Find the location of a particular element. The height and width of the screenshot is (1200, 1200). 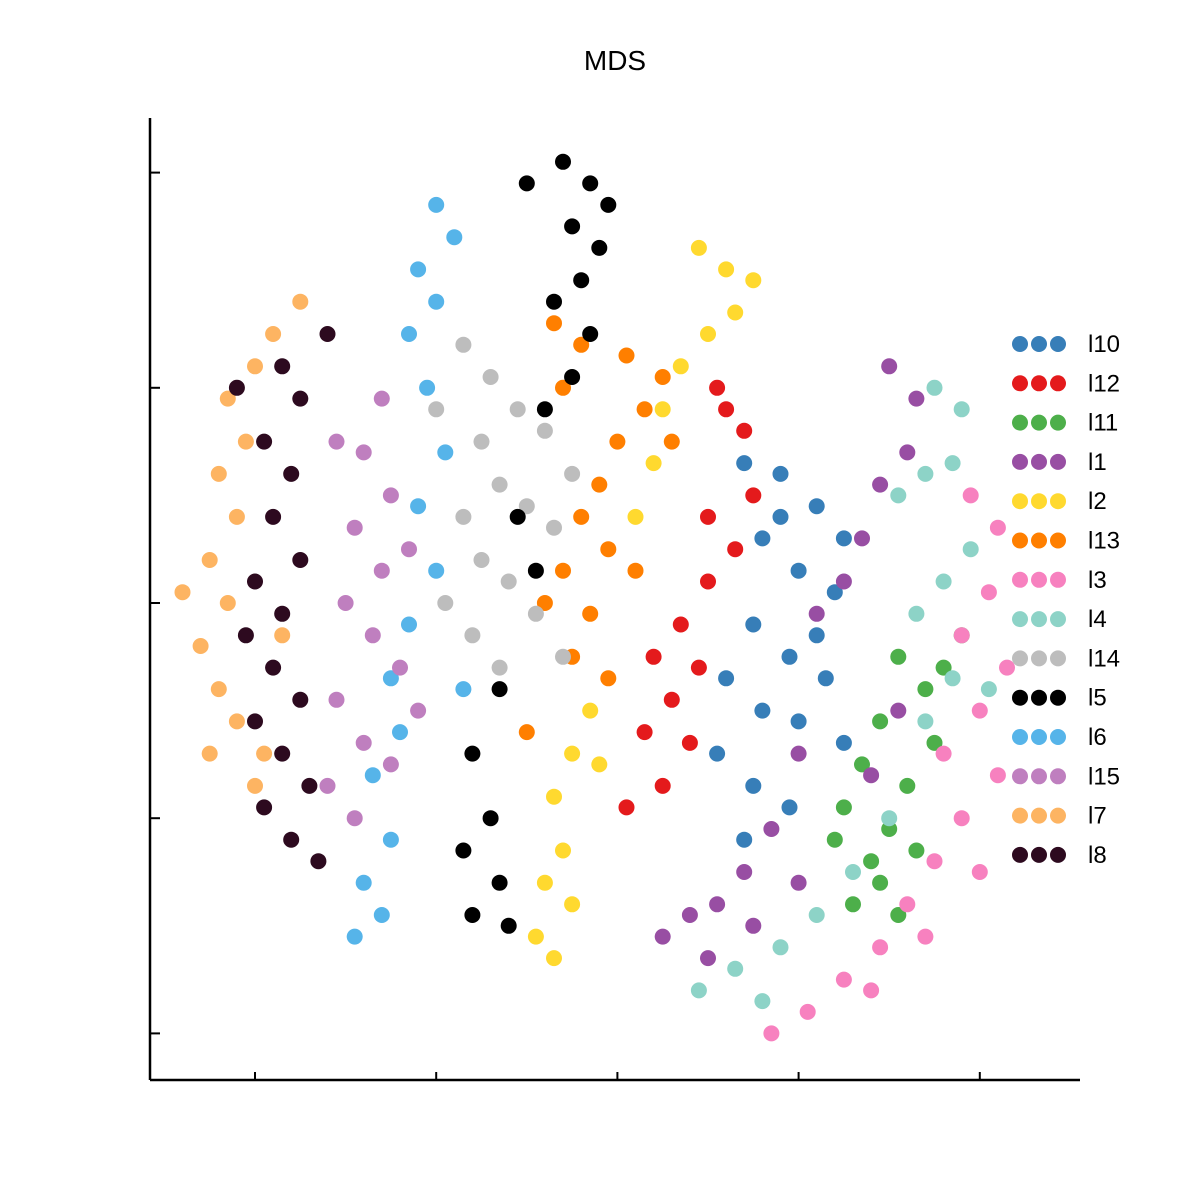

legend-item-l6: l6 is located at coordinates (1059, 737).